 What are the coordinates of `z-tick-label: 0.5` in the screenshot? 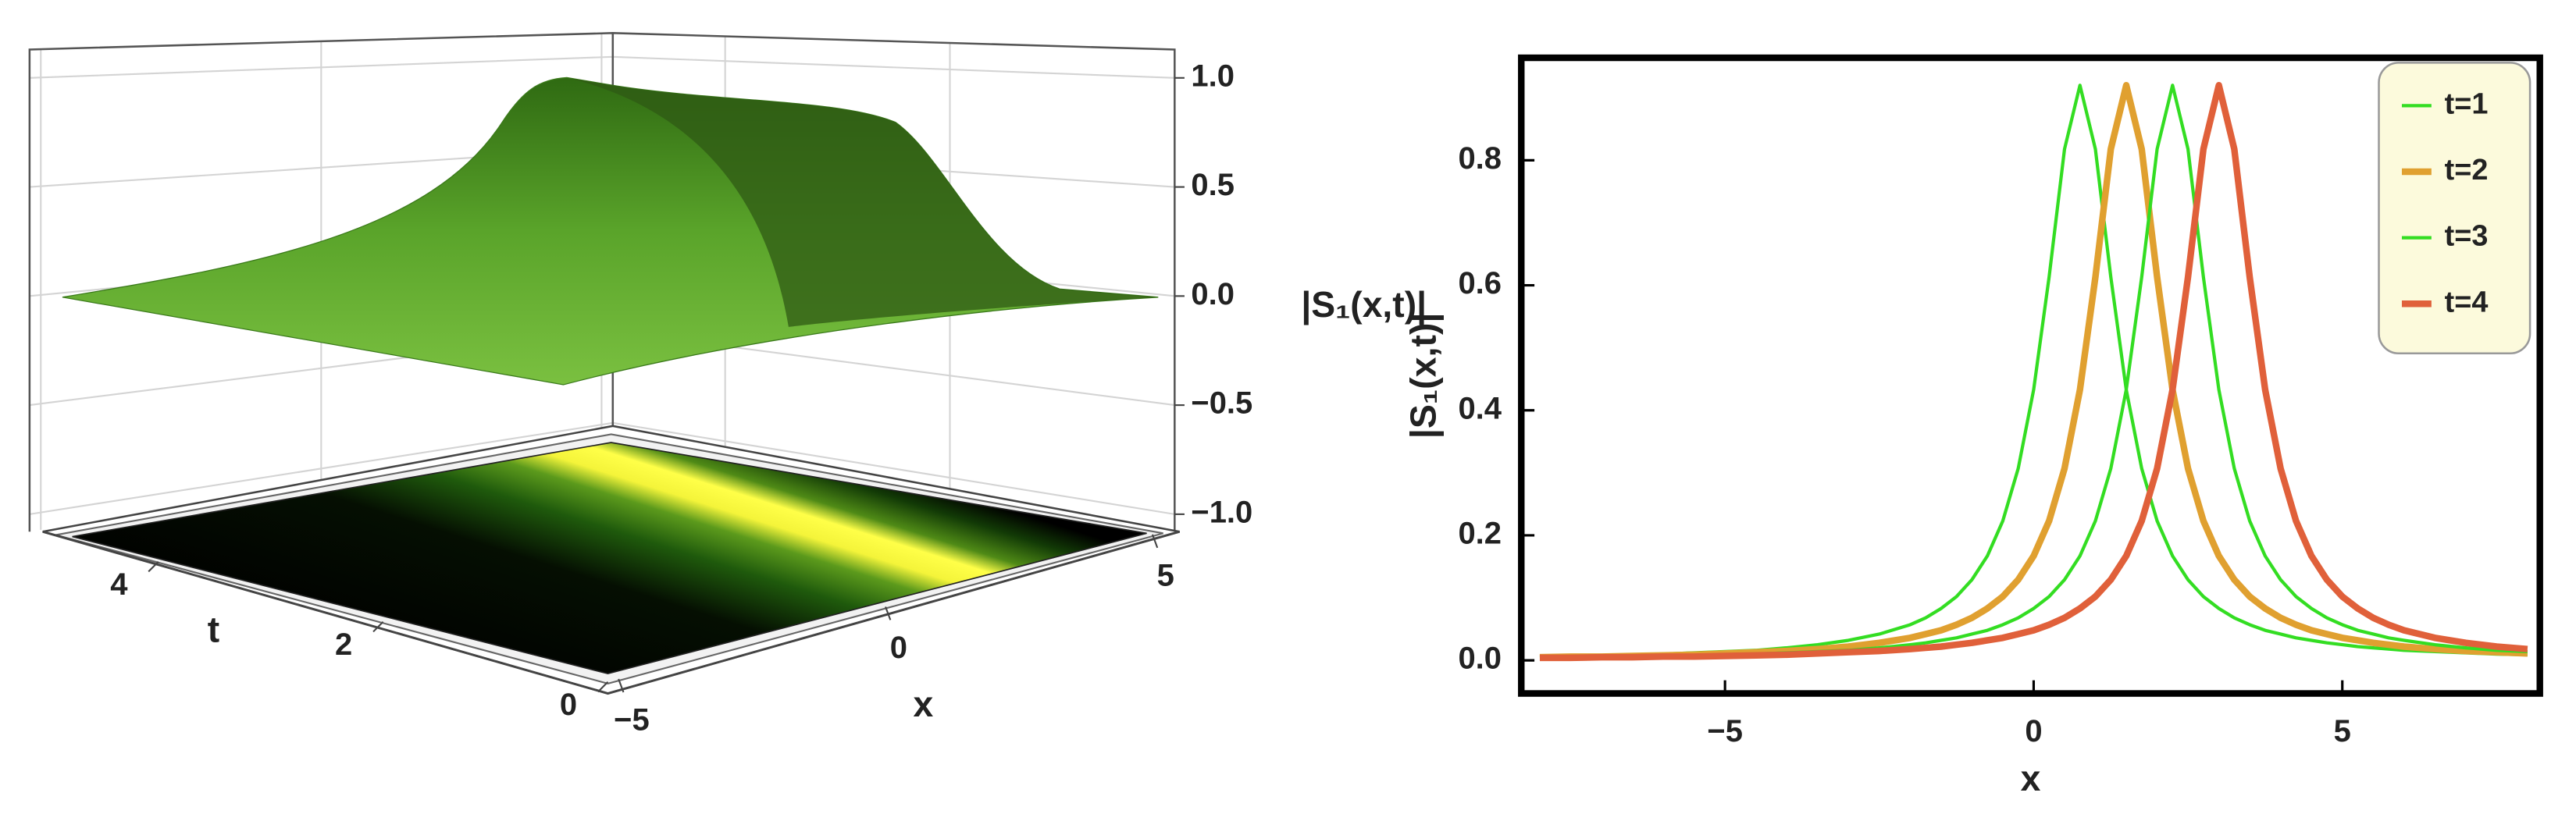 It's located at (1213, 185).